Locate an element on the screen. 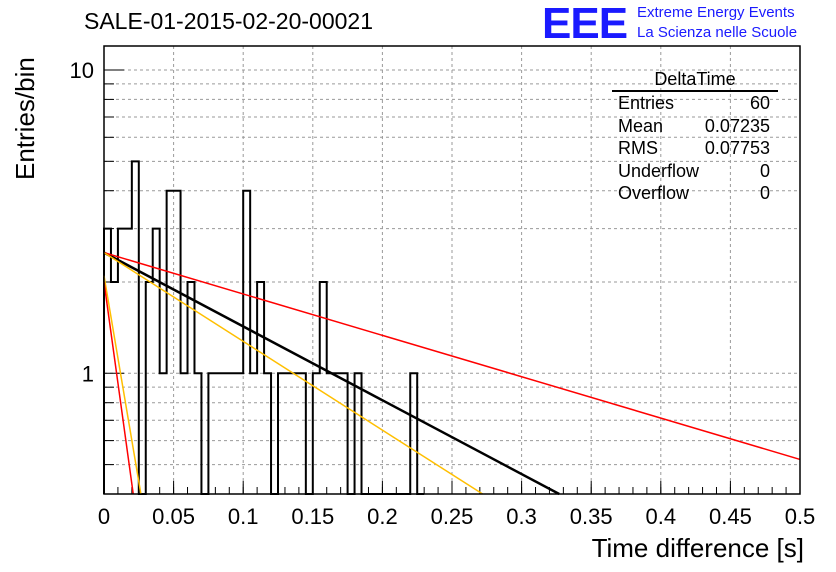  stats-row-underflow: Underflow 0 is located at coordinates (695, 171).